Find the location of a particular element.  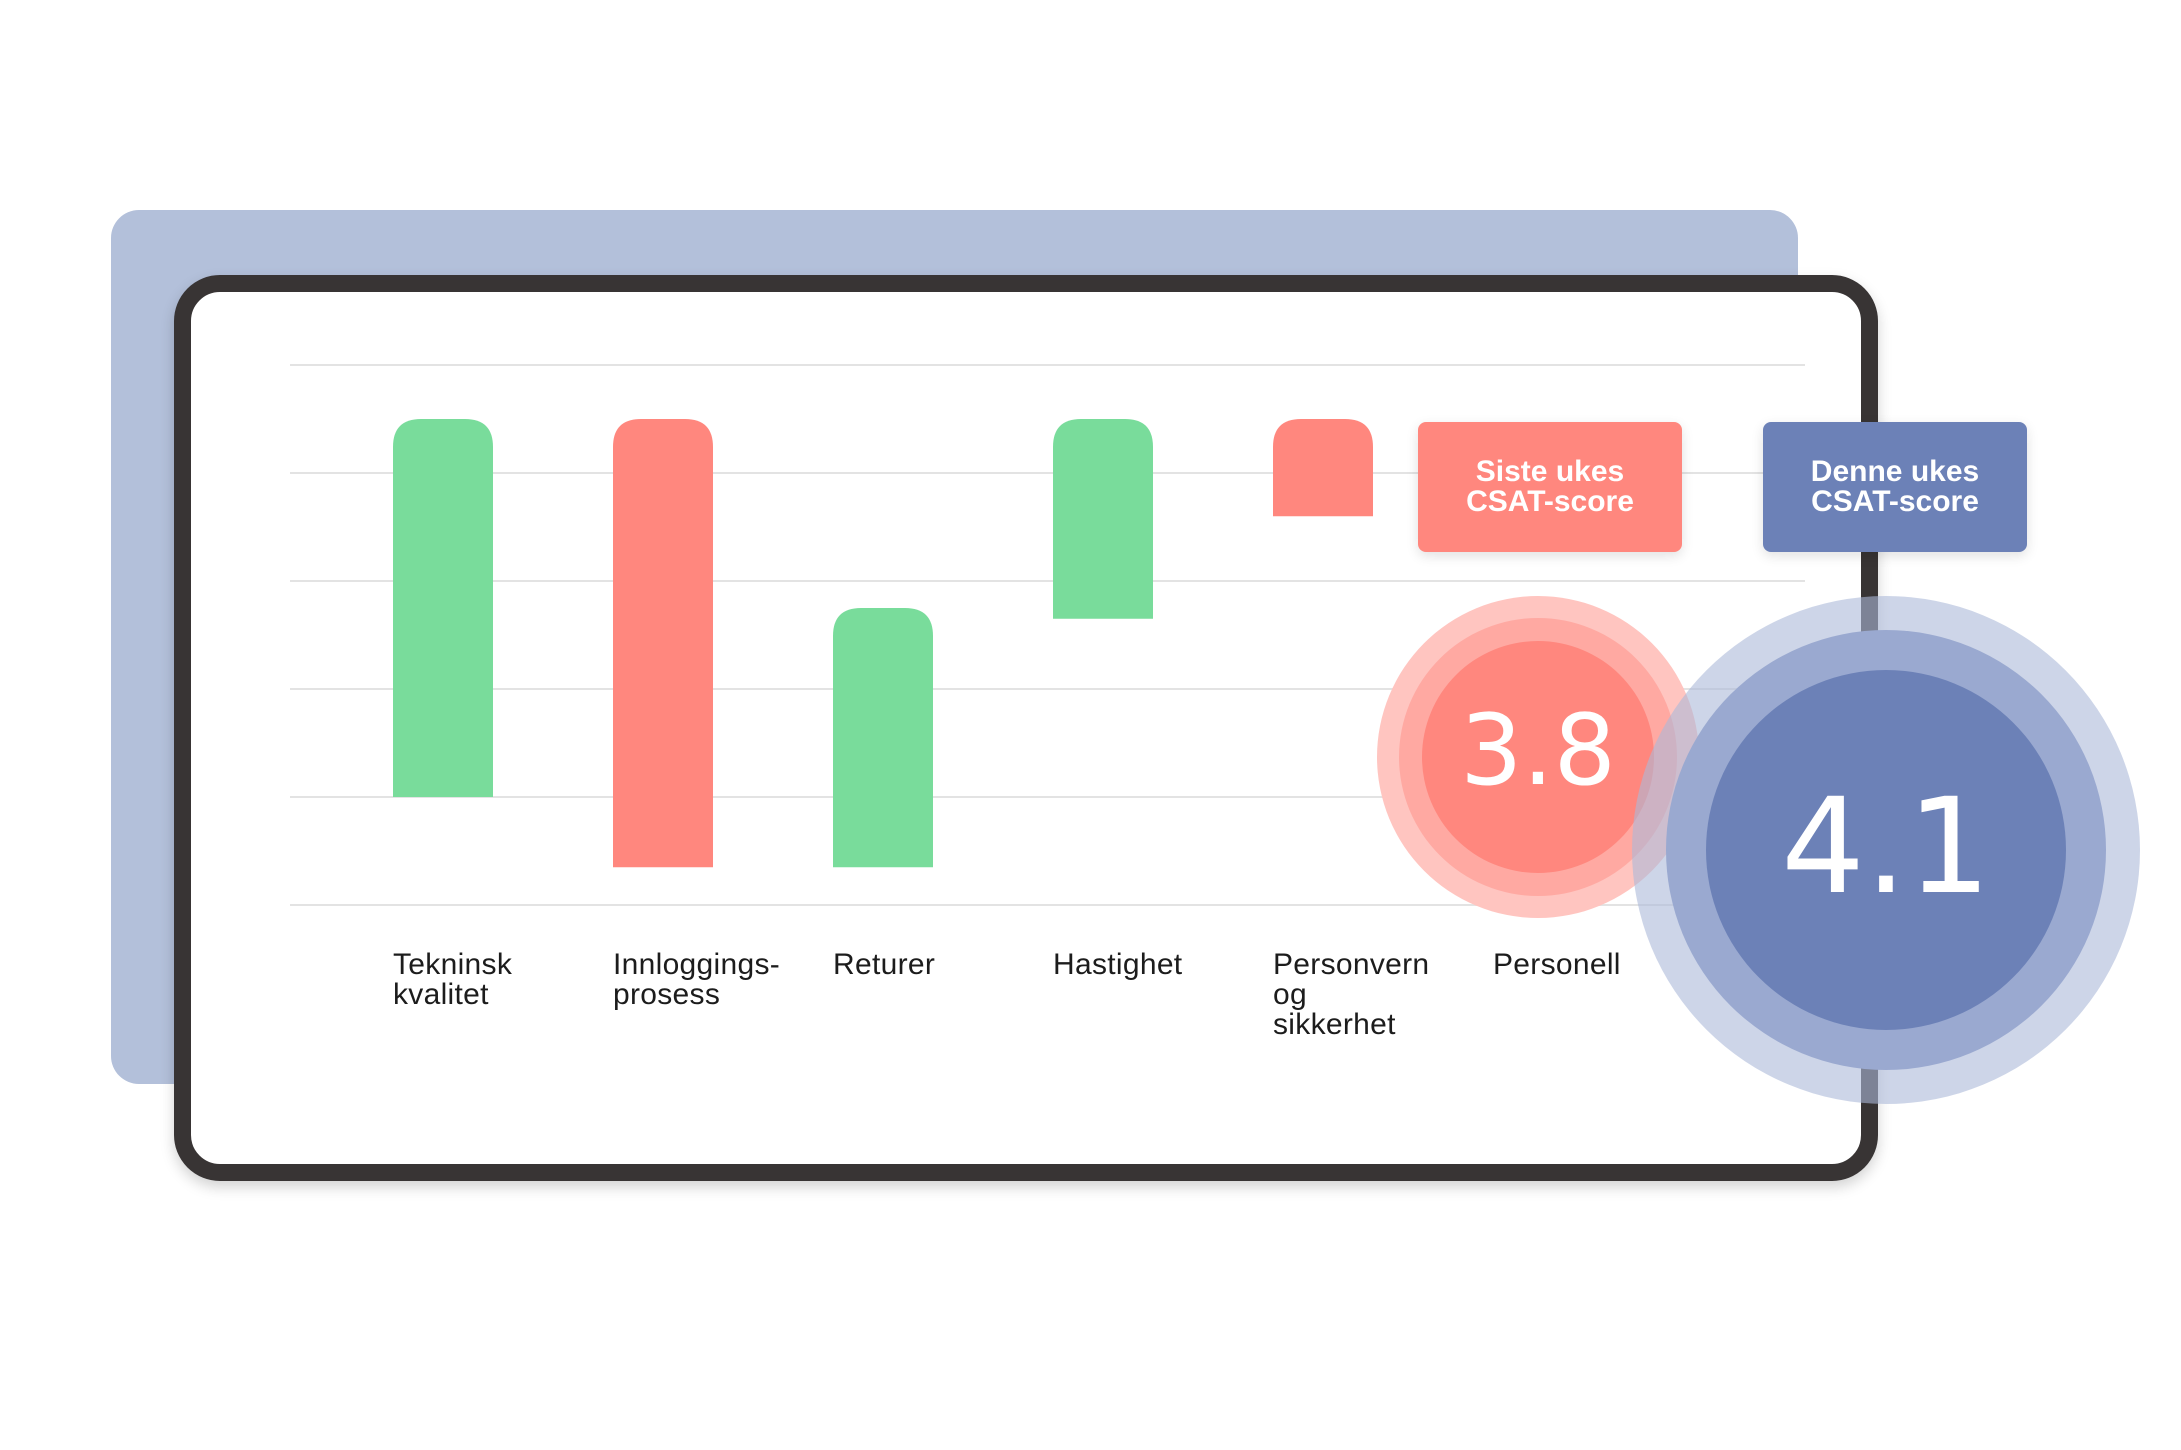

category-label: Personell is located at coordinates (1557, 964).